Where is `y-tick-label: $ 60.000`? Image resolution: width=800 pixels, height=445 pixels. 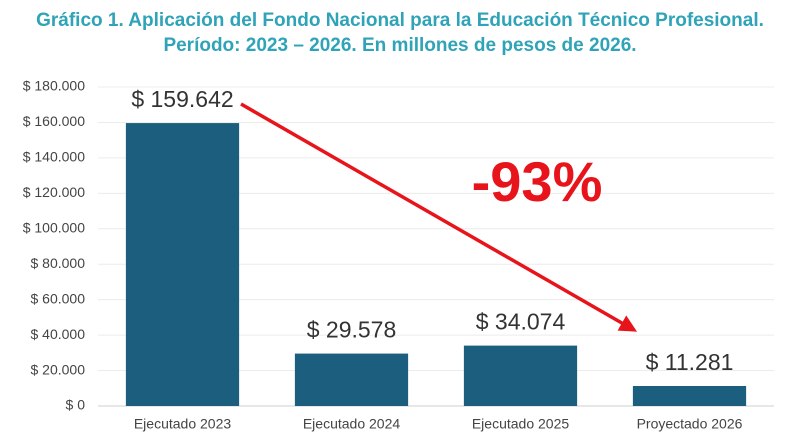
y-tick-label: $ 60.000 is located at coordinates (58, 298).